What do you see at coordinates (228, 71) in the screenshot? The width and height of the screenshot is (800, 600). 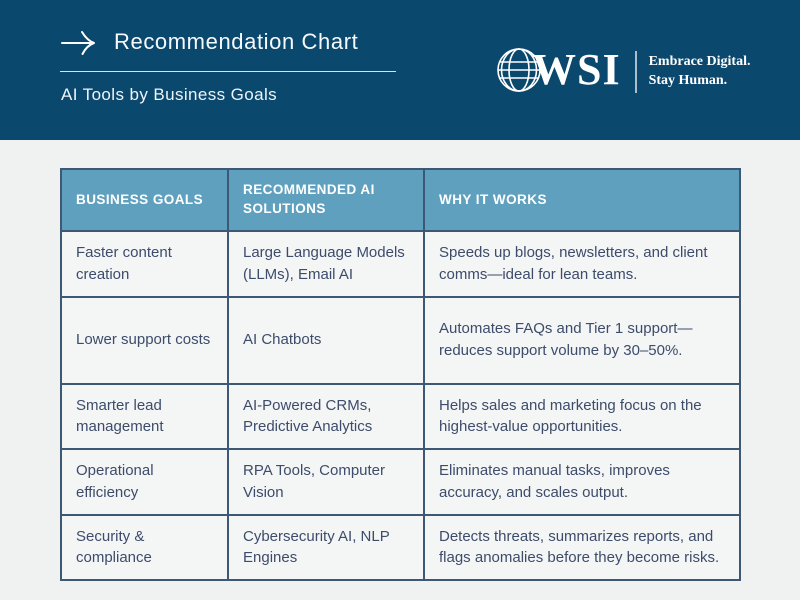 I see `title-divider` at bounding box center [228, 71].